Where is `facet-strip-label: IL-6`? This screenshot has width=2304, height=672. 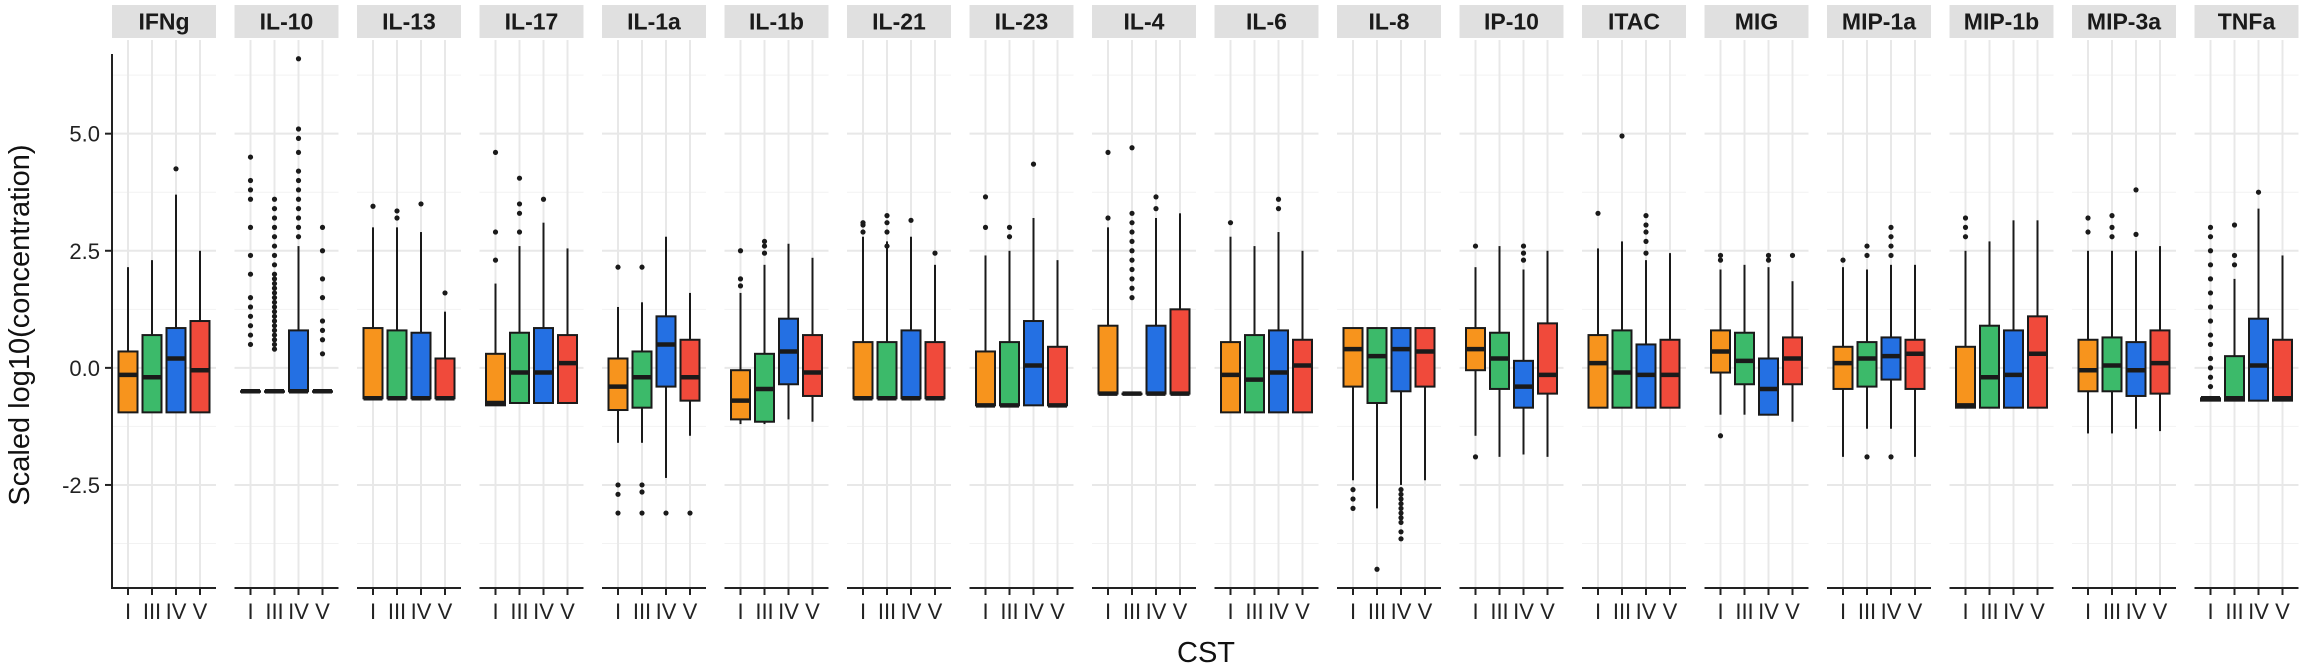
facet-strip-label: IL-6 is located at coordinates (1266, 22).